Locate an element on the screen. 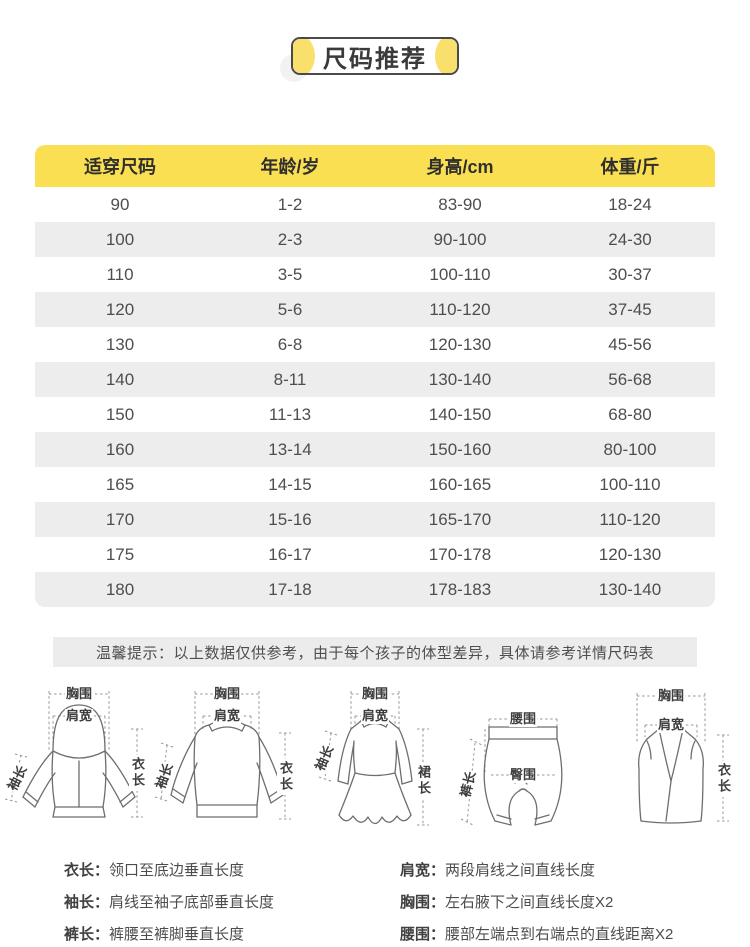 This screenshot has height=947, width=750. cell-weight: 37-45 is located at coordinates (630, 309).